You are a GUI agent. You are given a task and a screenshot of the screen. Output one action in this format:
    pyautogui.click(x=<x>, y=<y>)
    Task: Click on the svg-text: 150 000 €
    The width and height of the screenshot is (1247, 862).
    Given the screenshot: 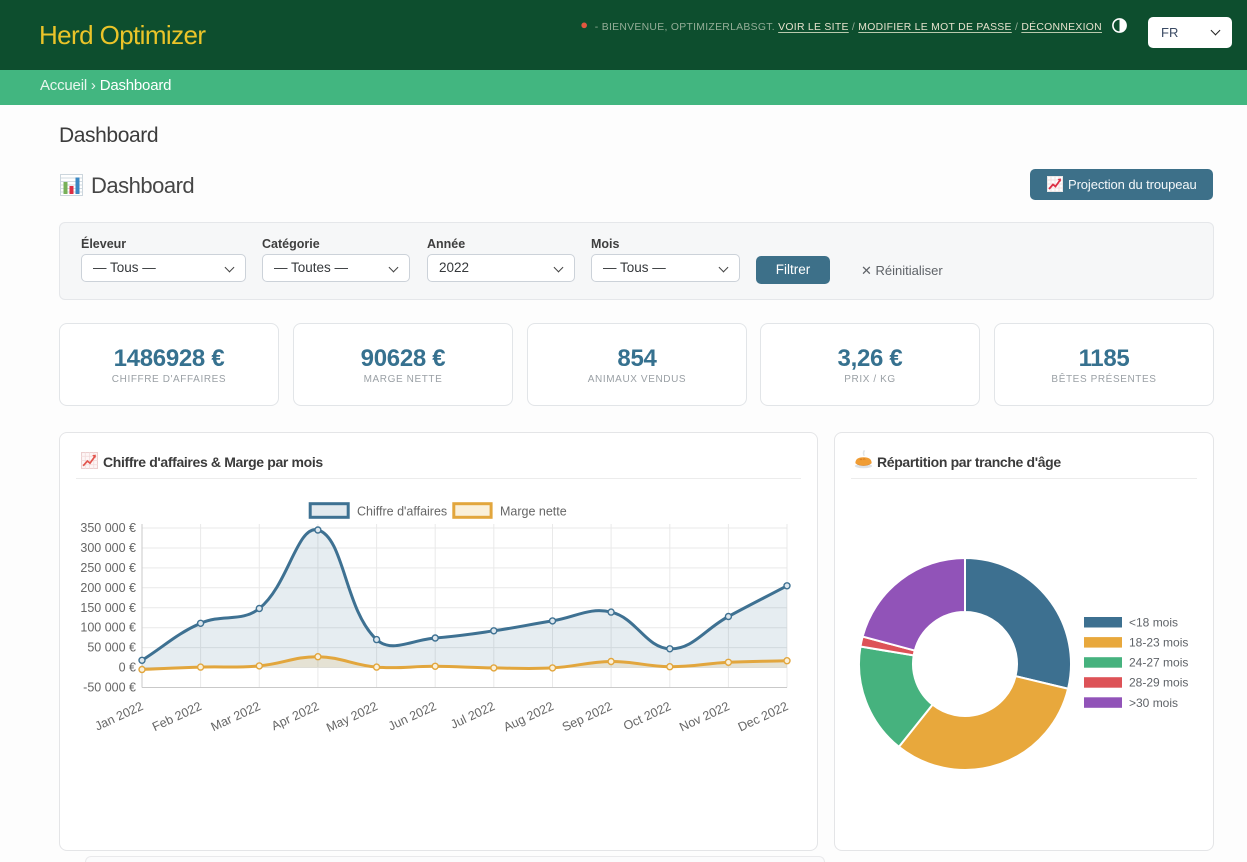 What is the action you would take?
    pyautogui.click(x=108, y=608)
    